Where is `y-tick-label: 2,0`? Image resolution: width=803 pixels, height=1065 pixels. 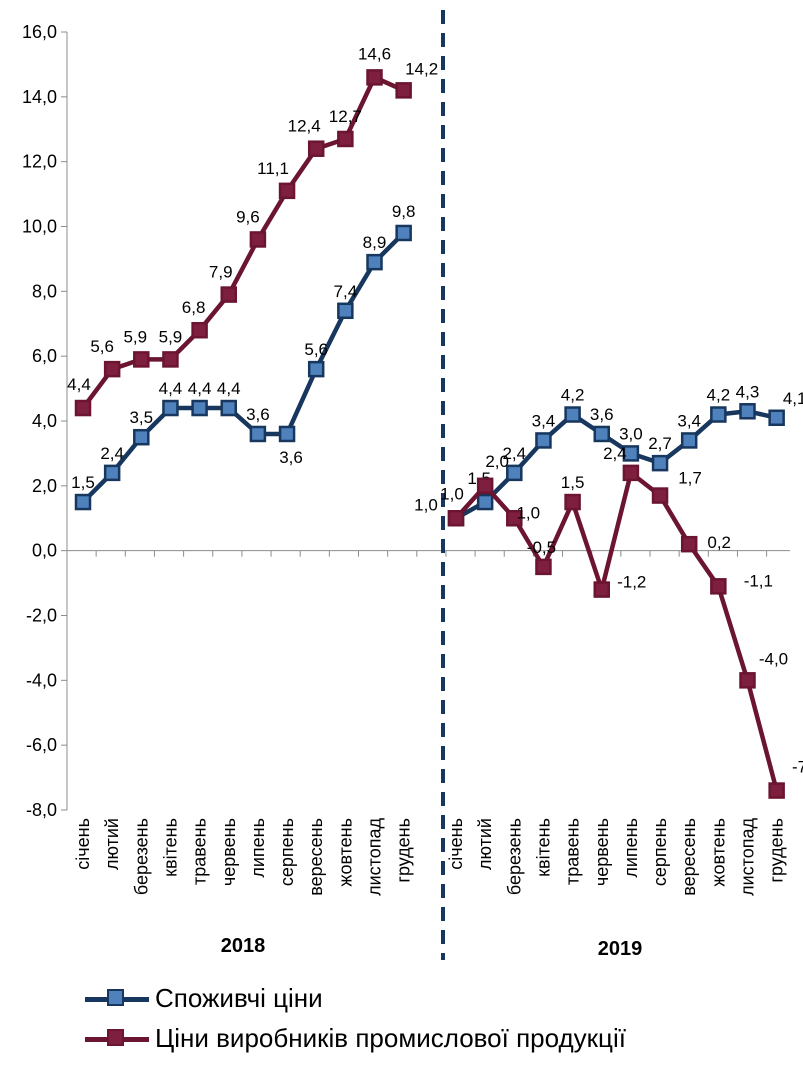 y-tick-label: 2,0 is located at coordinates (44, 486).